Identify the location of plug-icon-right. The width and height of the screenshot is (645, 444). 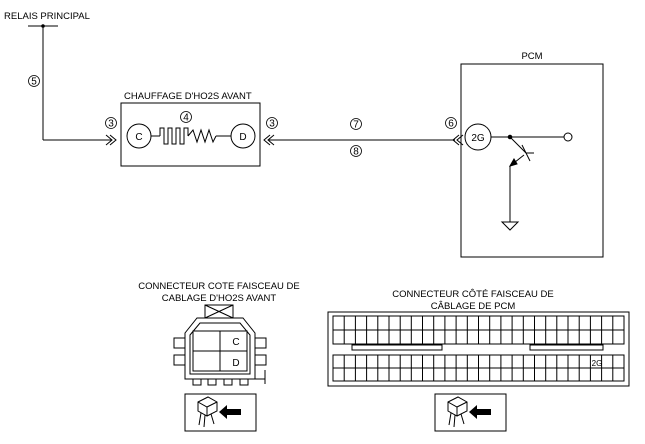
(470, 412).